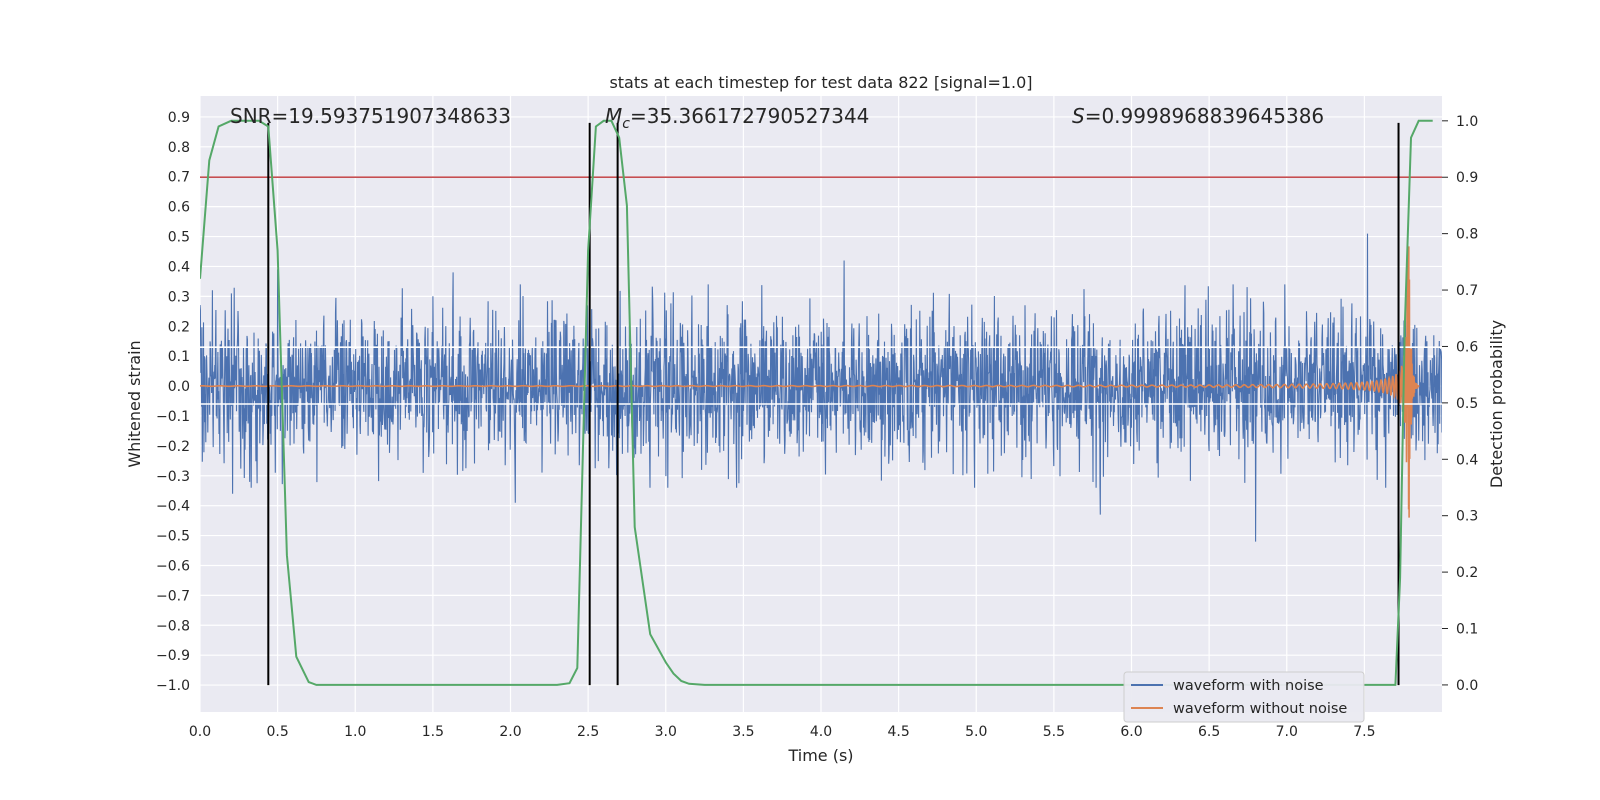 Image resolution: width=1600 pixels, height=800 pixels. What do you see at coordinates (173, 417) in the screenshot?
I see `y-tick-label: −0.1` at bounding box center [173, 417].